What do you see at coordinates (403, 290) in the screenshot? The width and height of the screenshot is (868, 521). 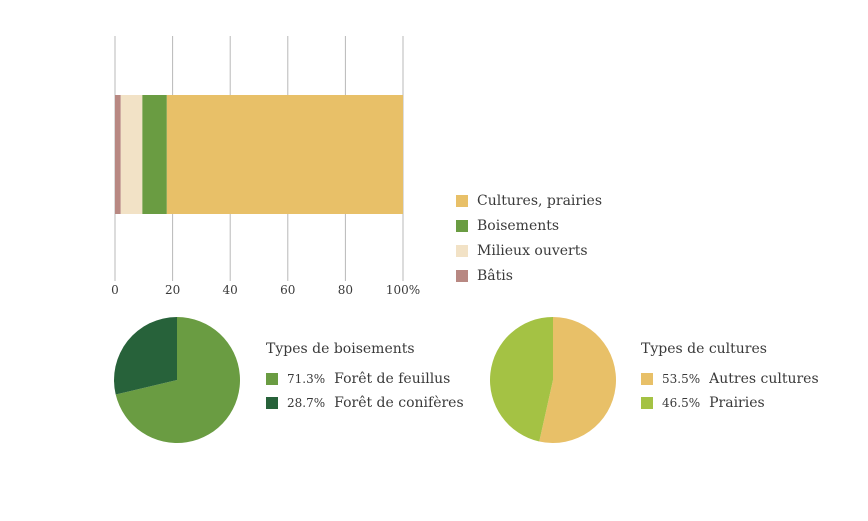 I see `x-tick-label: 100%` at bounding box center [403, 290].